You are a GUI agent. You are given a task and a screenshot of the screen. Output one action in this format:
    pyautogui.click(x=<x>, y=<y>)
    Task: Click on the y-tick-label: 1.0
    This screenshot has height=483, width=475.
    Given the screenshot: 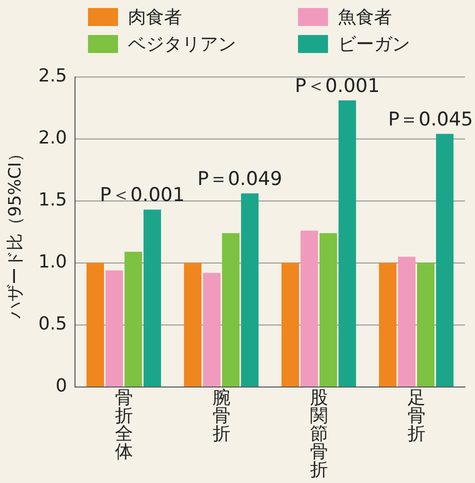 What is the action you would take?
    pyautogui.click(x=53, y=262)
    